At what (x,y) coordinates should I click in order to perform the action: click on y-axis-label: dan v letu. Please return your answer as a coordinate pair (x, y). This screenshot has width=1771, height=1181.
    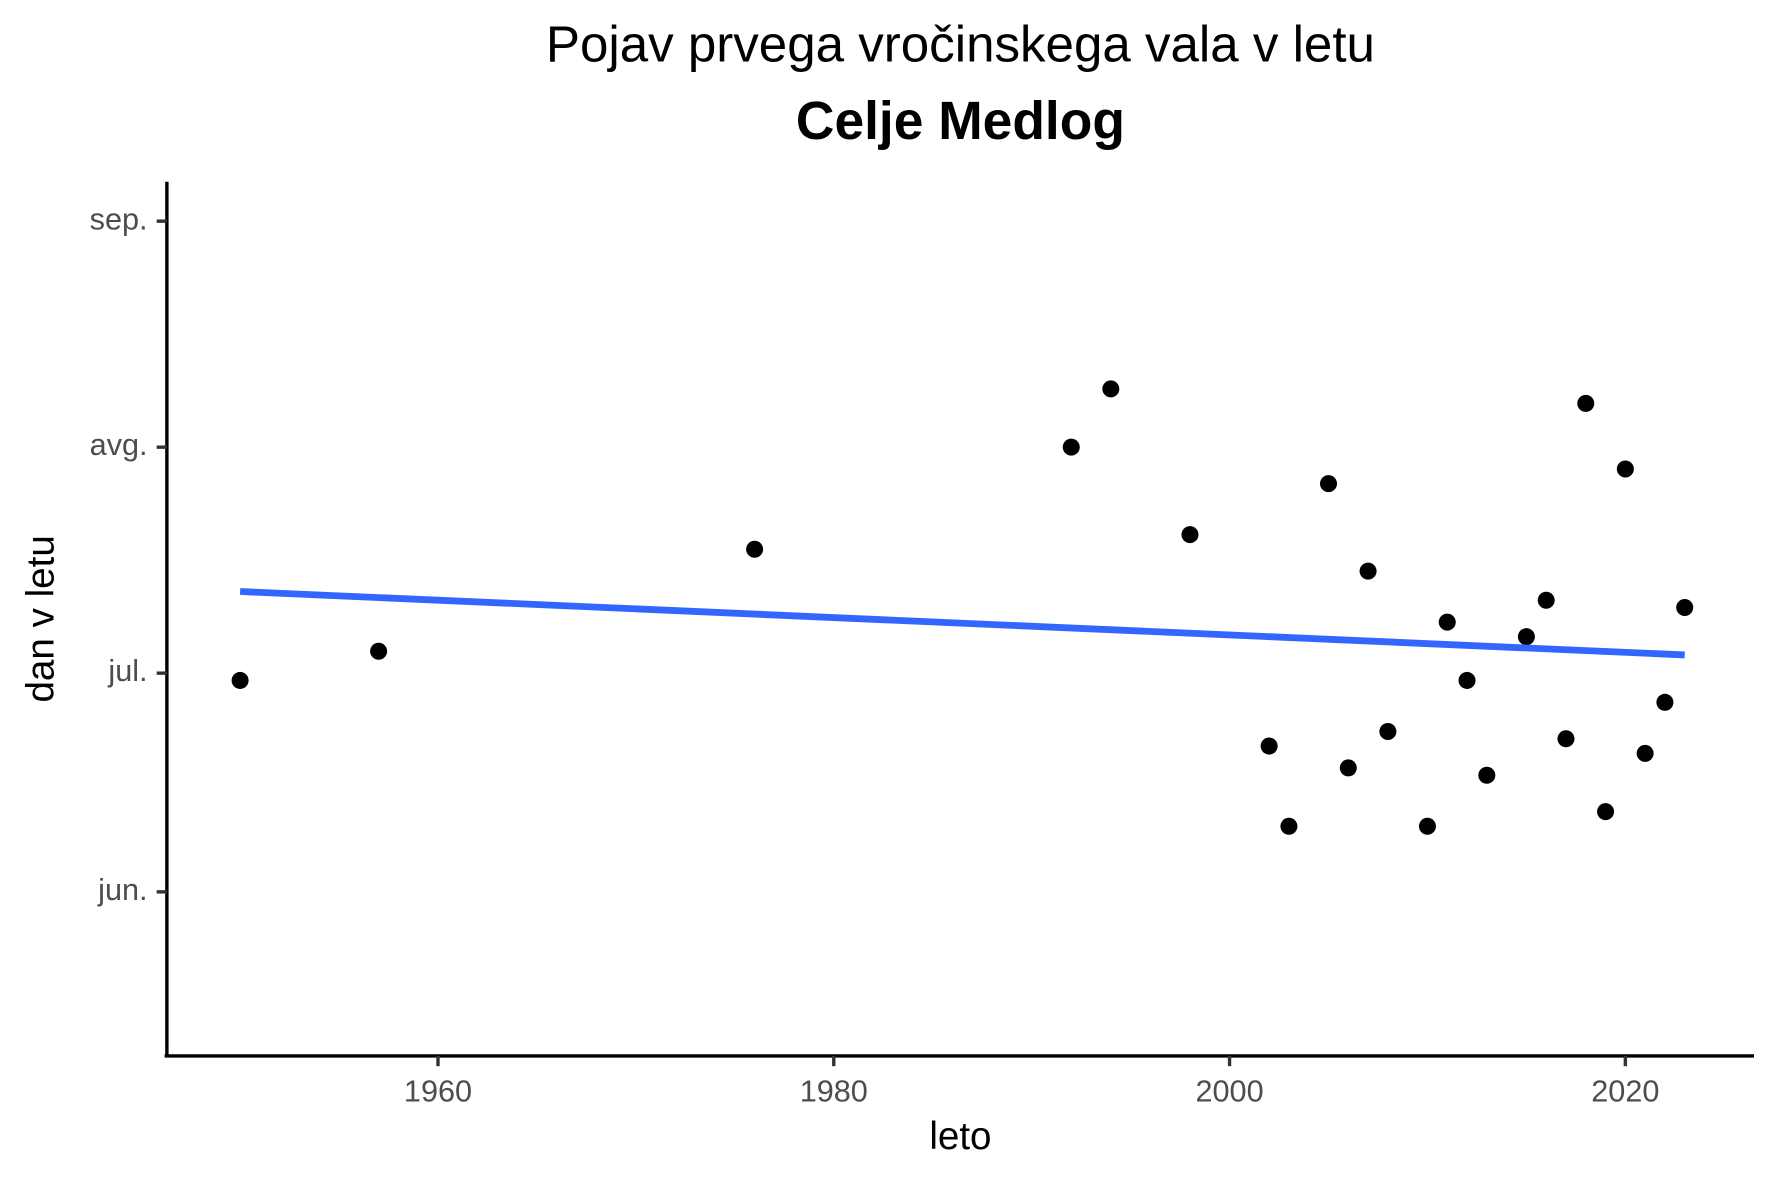
    Looking at the image, I should click on (40, 618).